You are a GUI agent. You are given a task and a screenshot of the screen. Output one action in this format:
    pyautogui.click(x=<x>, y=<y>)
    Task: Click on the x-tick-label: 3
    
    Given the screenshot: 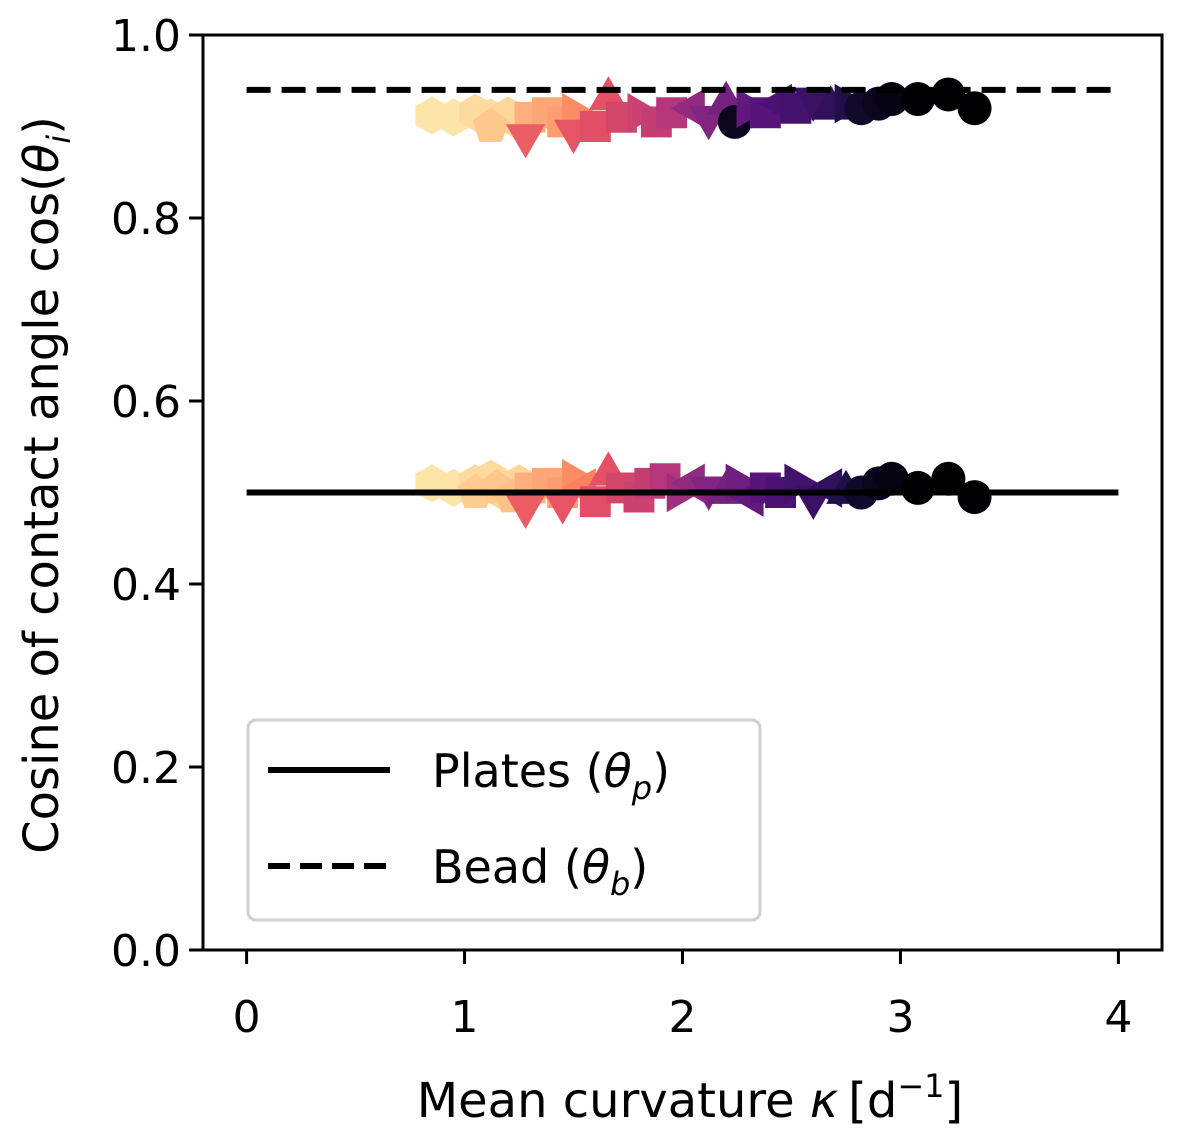 What is the action you would take?
    pyautogui.click(x=900, y=1017)
    